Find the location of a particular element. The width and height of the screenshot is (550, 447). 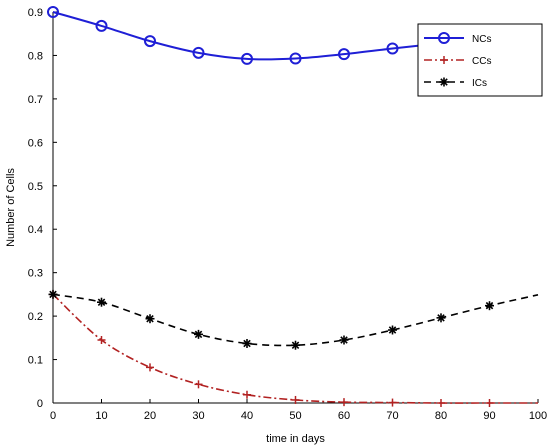

legend-label: CCs is located at coordinates (481, 61).